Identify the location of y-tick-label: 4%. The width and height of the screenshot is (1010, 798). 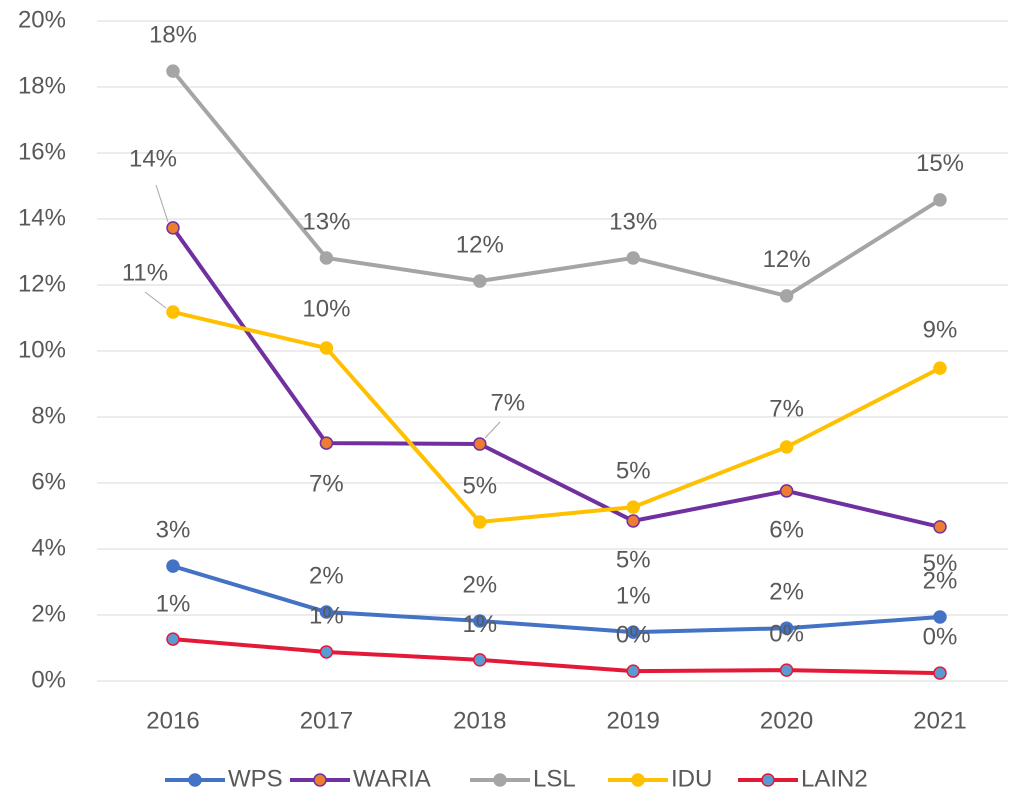
(48, 547).